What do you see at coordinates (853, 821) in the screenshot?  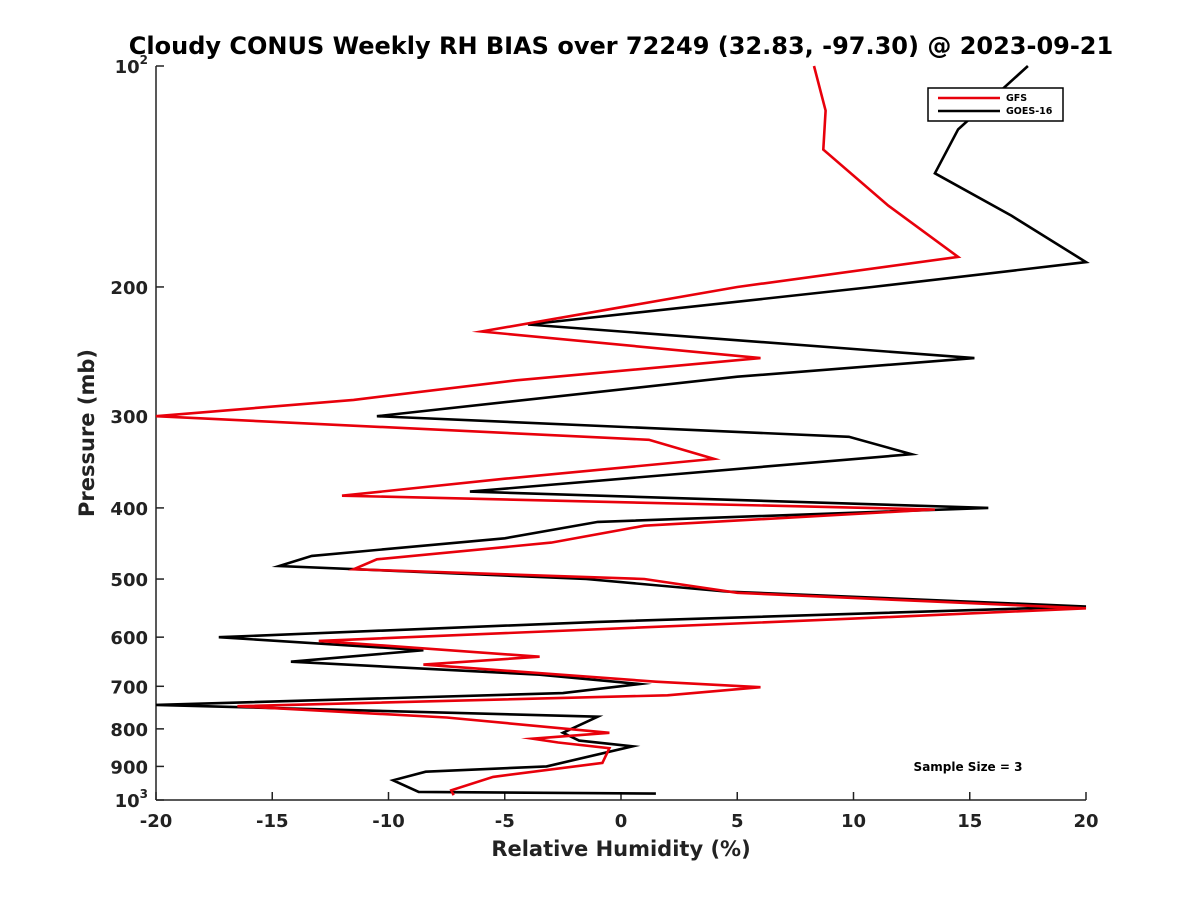 I see `x-tick-label: 10` at bounding box center [853, 821].